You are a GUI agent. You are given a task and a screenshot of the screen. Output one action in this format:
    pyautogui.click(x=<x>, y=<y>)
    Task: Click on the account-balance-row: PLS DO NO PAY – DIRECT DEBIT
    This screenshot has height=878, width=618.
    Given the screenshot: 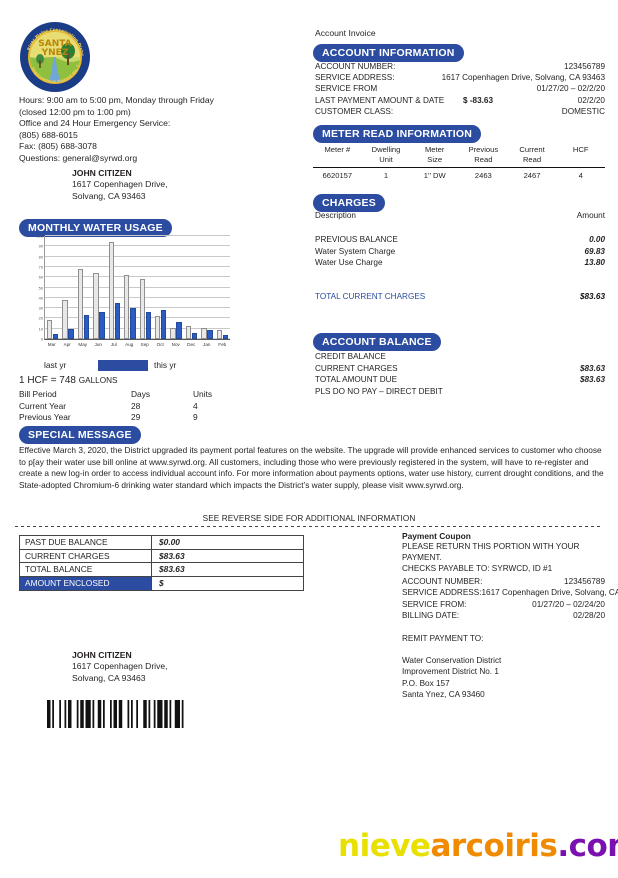 What is the action you would take?
    pyautogui.click(x=460, y=392)
    